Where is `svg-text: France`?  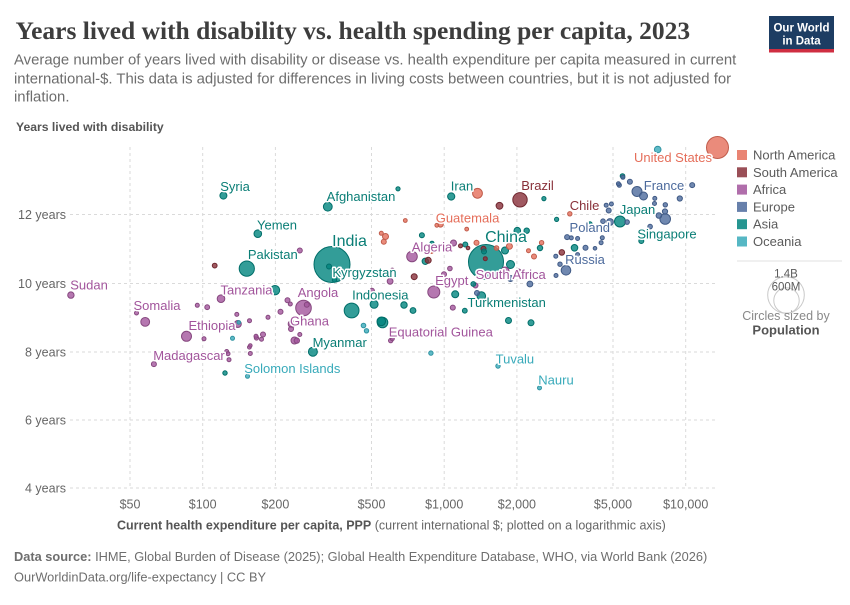
svg-text: France is located at coordinates (664, 185).